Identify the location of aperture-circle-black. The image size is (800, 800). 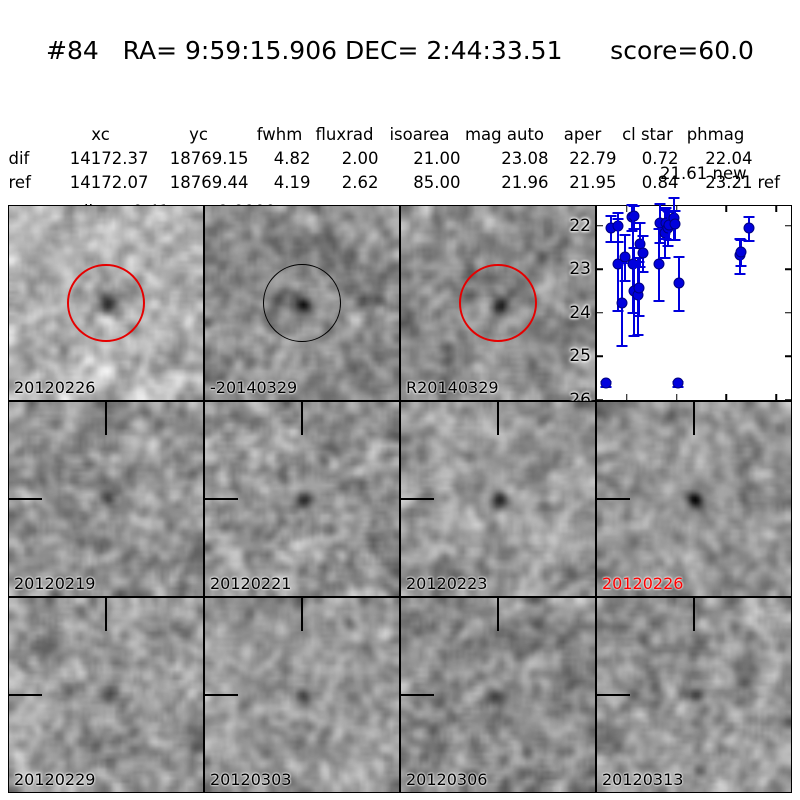
(302, 303).